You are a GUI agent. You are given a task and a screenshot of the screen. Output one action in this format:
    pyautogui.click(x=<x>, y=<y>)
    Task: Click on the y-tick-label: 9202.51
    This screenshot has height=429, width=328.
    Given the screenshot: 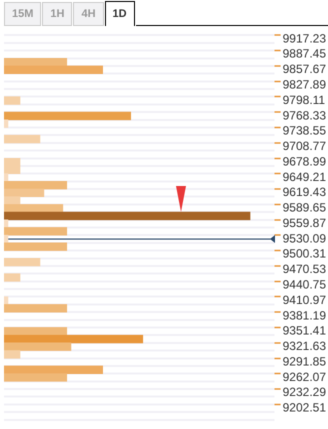 What is the action you would take?
    pyautogui.click(x=304, y=407)
    